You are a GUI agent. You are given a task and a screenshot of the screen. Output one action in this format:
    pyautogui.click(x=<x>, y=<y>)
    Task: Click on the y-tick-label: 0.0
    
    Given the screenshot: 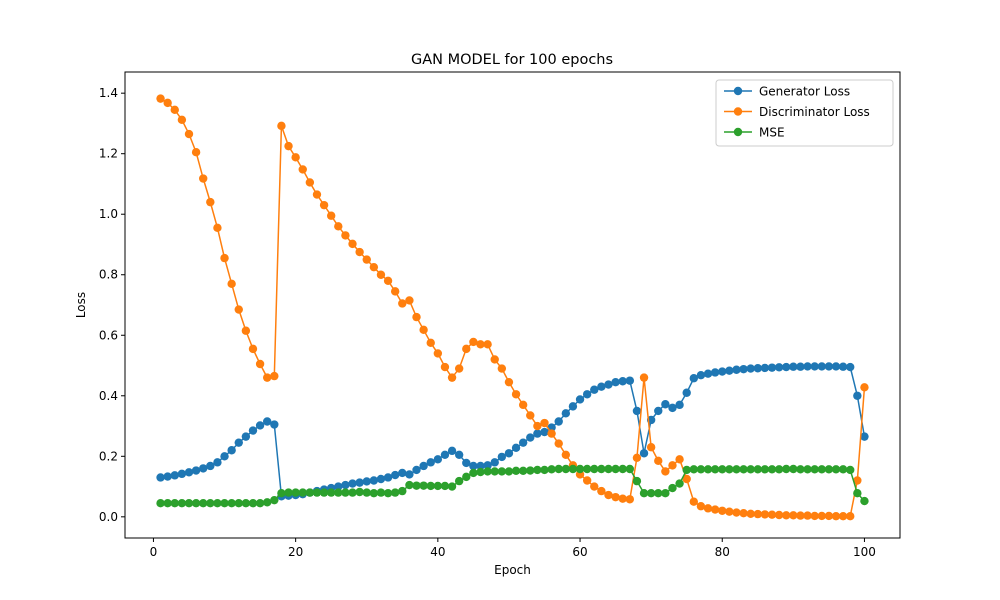 What is the action you would take?
    pyautogui.click(x=108, y=517)
    